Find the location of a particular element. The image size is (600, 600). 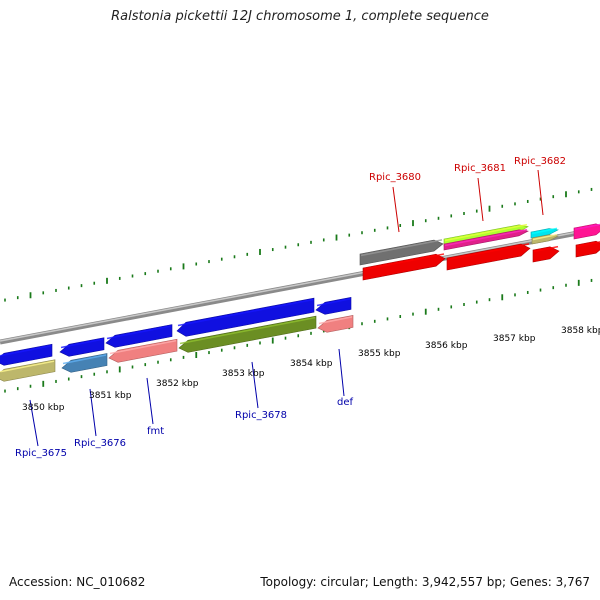

coordinate-label: 3853 kbp is located at coordinates (243, 374).